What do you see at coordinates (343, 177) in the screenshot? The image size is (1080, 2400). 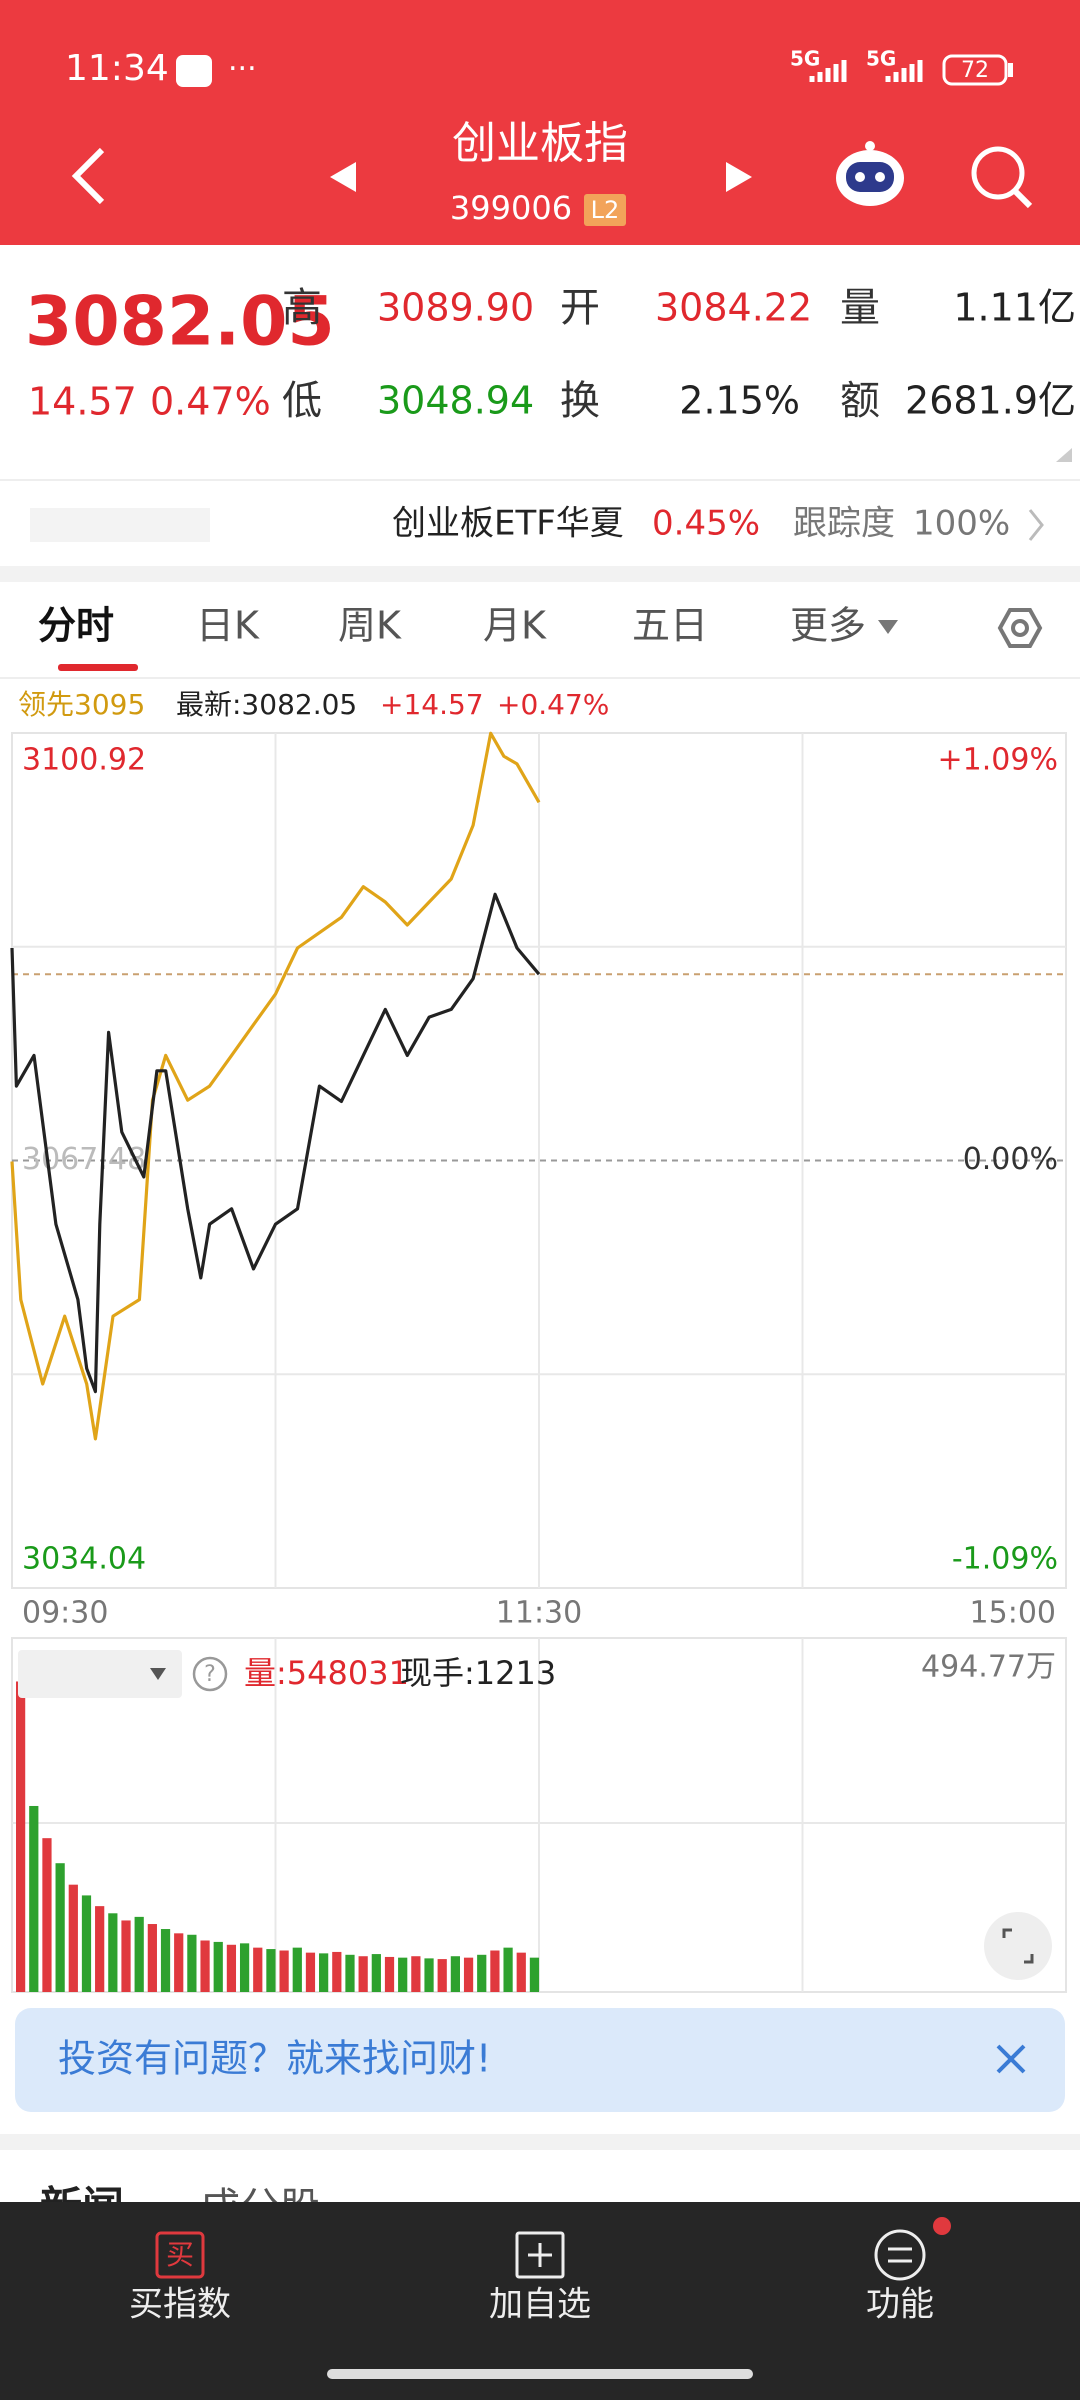 I see `prev-index` at bounding box center [343, 177].